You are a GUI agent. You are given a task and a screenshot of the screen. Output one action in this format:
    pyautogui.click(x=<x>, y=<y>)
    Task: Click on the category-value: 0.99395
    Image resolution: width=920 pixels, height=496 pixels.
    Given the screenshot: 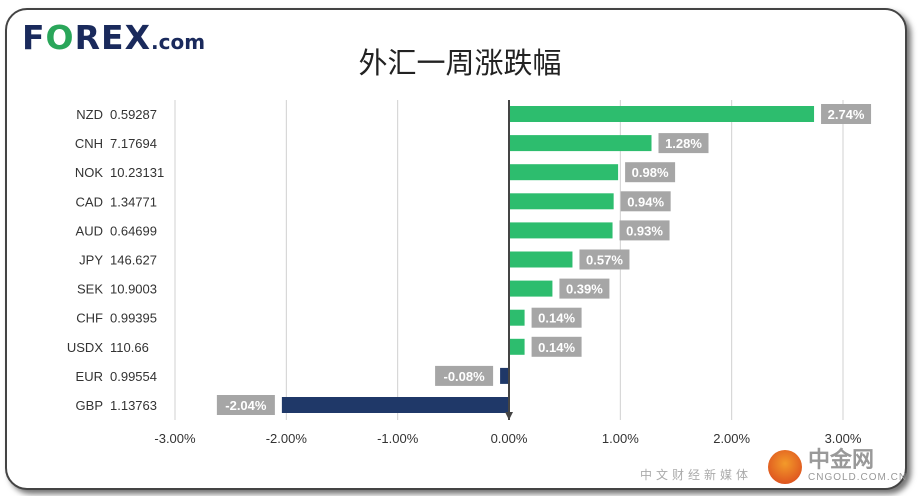 What is the action you would take?
    pyautogui.click(x=133, y=318)
    